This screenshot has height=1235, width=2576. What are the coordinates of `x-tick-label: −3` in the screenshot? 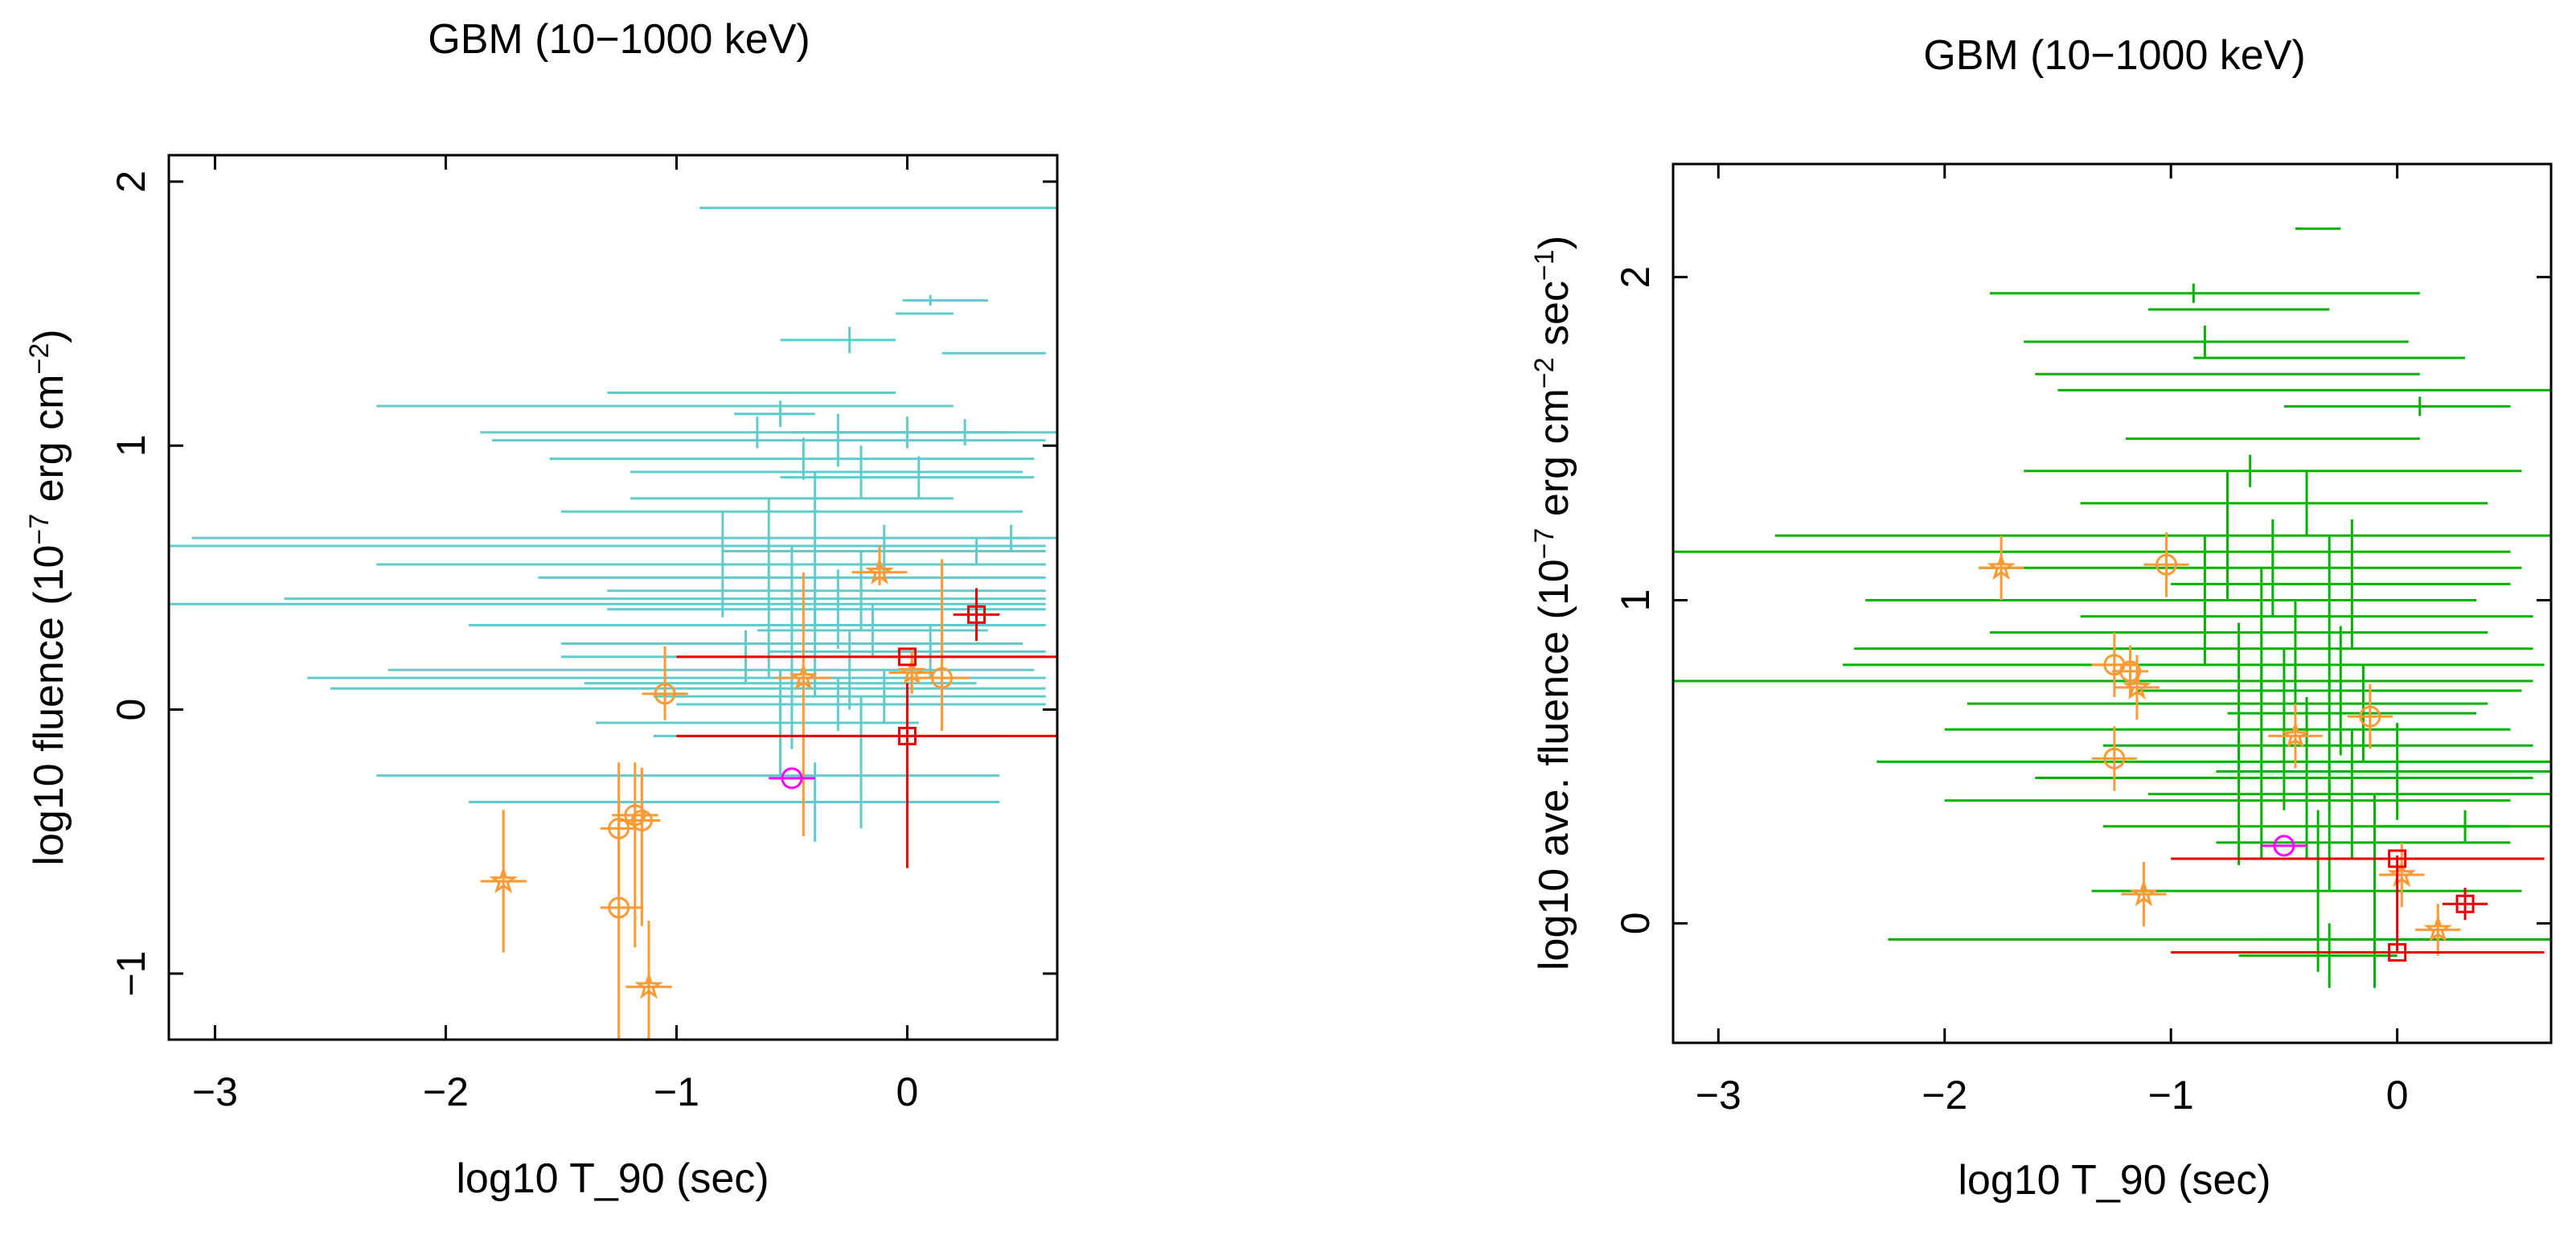 It's located at (215, 1092).